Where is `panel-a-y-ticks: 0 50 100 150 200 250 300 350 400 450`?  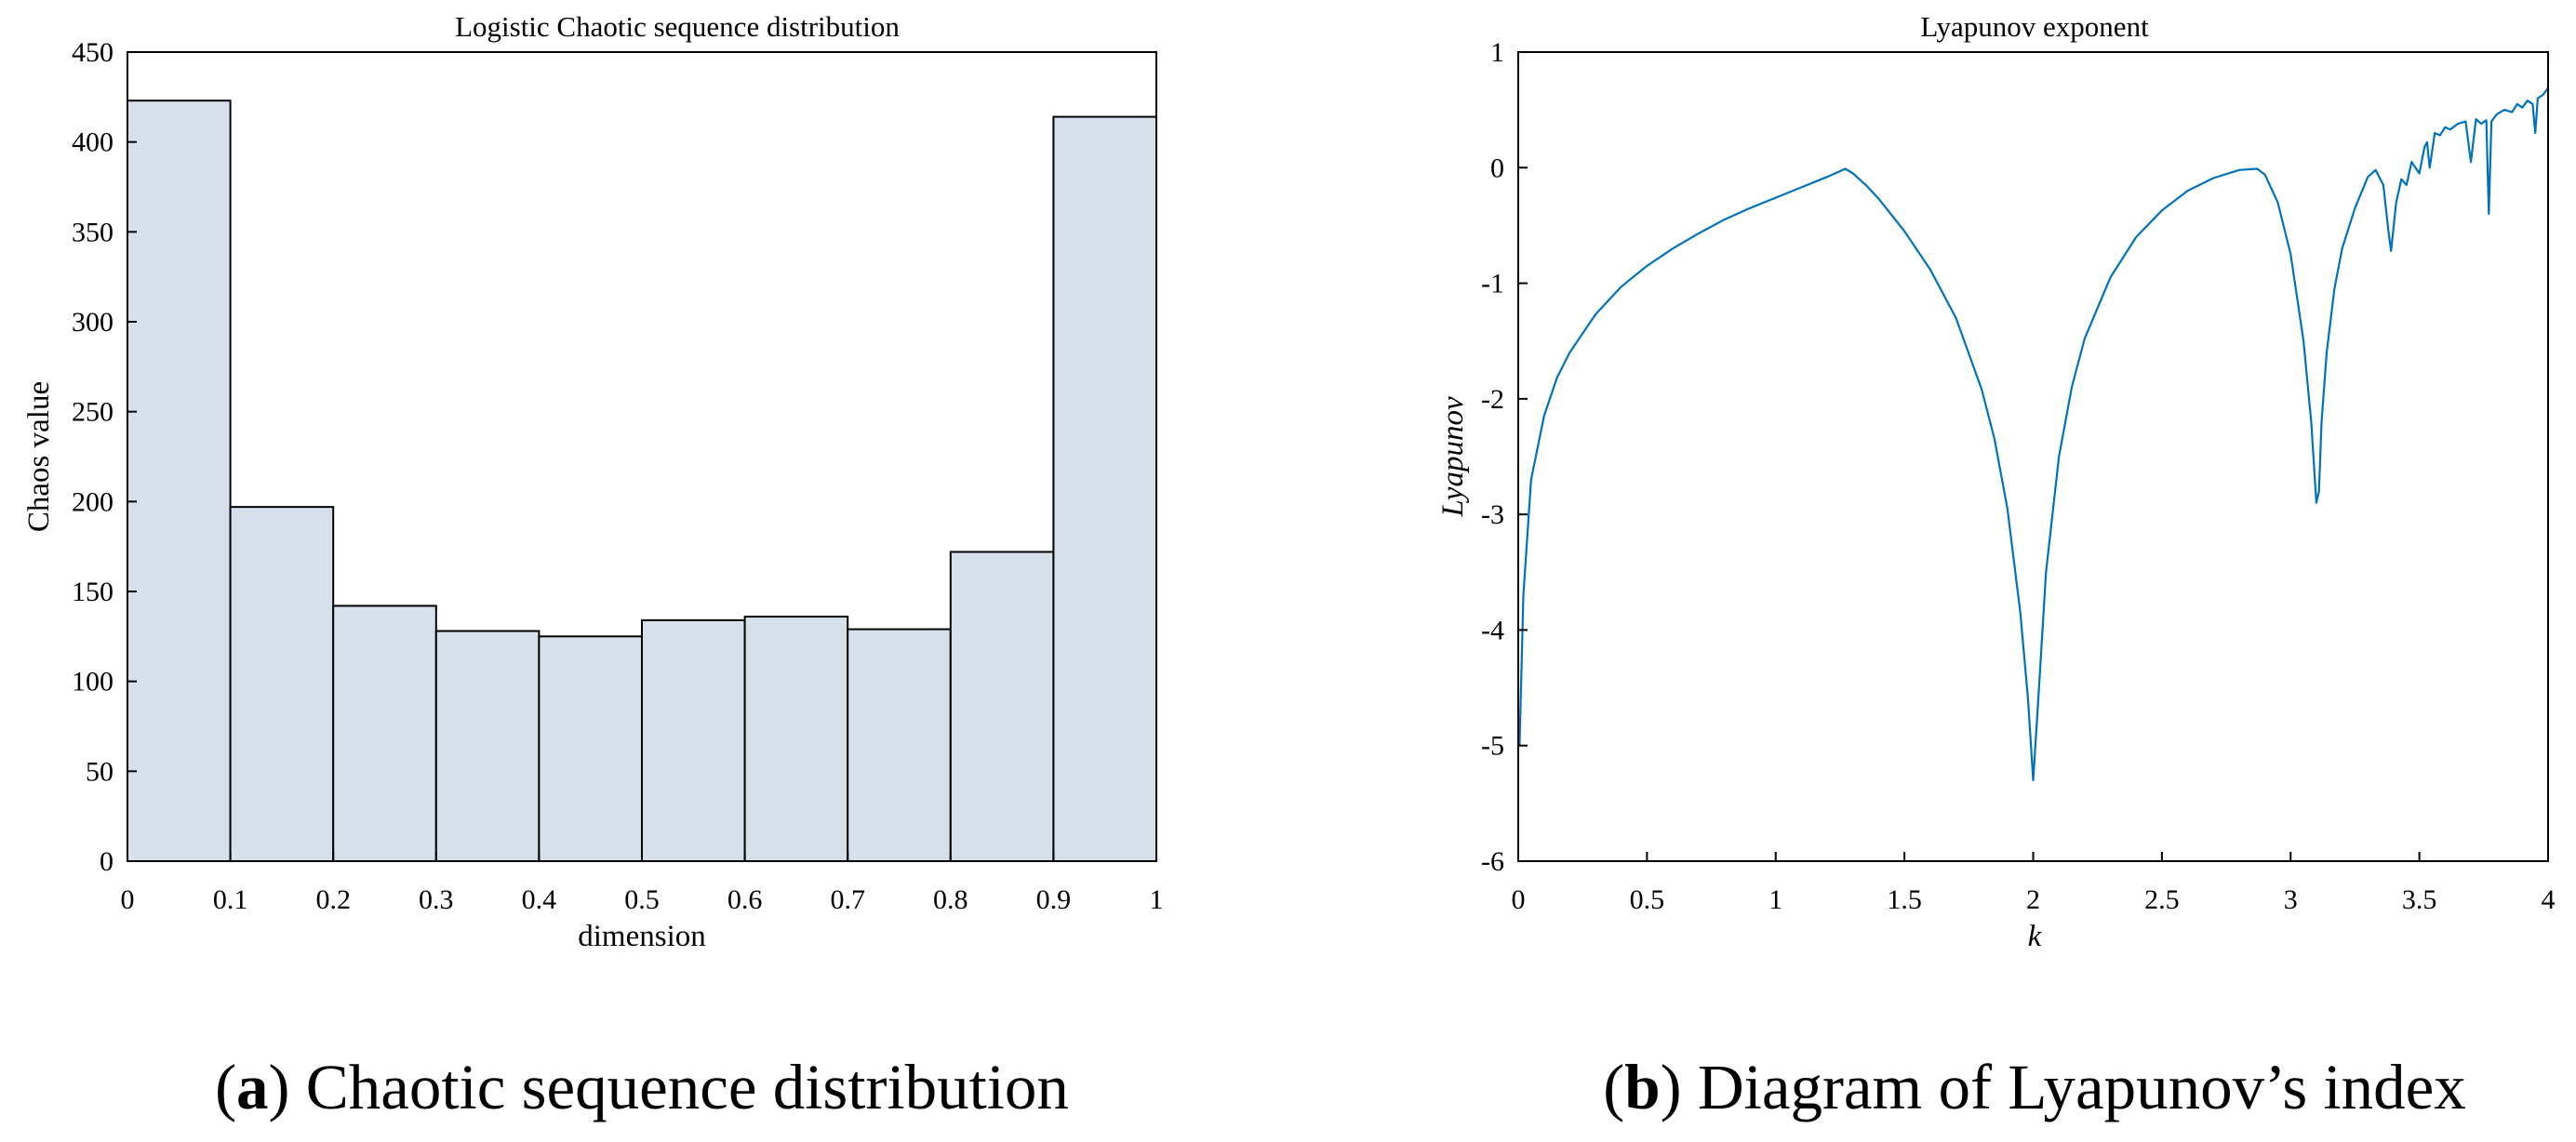
panel-a-y-ticks: 0 50 100 150 200 250 300 350 400 450 is located at coordinates (104, 457).